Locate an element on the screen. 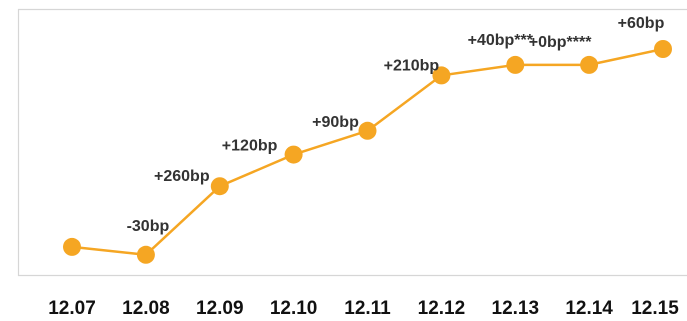 This screenshot has height=321, width=687. x-tick-label-12-07: 12.07 is located at coordinates (72, 308).